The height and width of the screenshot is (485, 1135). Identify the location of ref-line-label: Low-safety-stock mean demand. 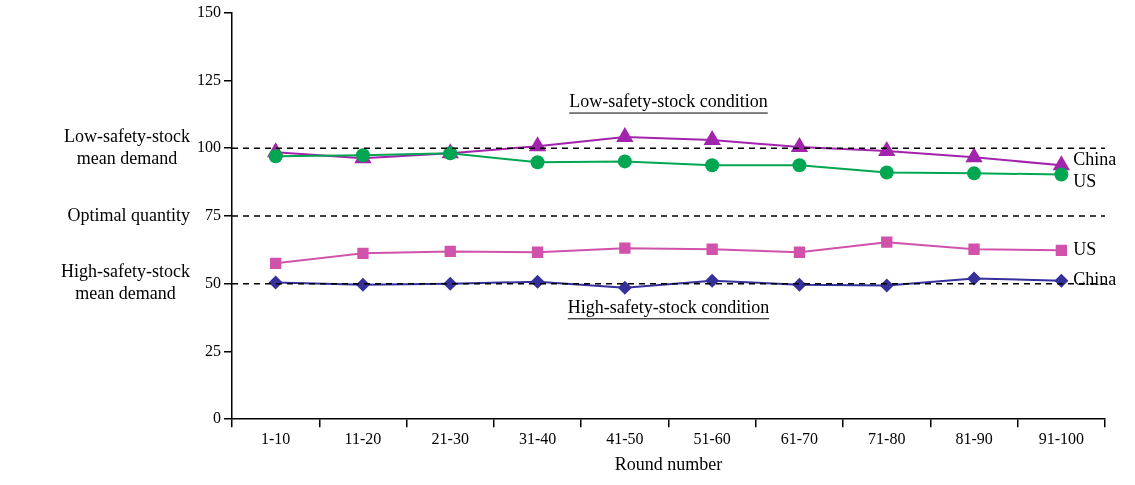
(127, 146).